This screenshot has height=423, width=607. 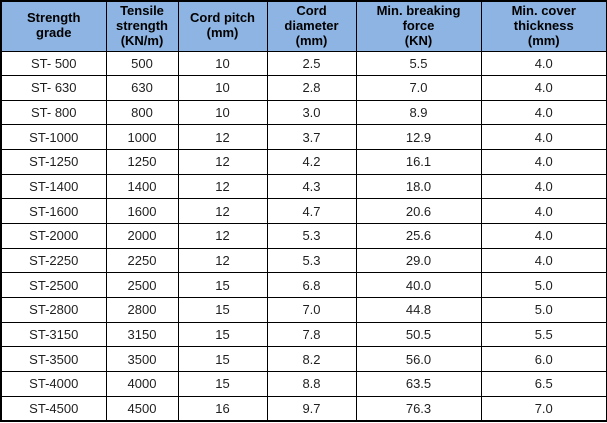 I want to click on table-cell: 3.7, so click(x=311, y=137).